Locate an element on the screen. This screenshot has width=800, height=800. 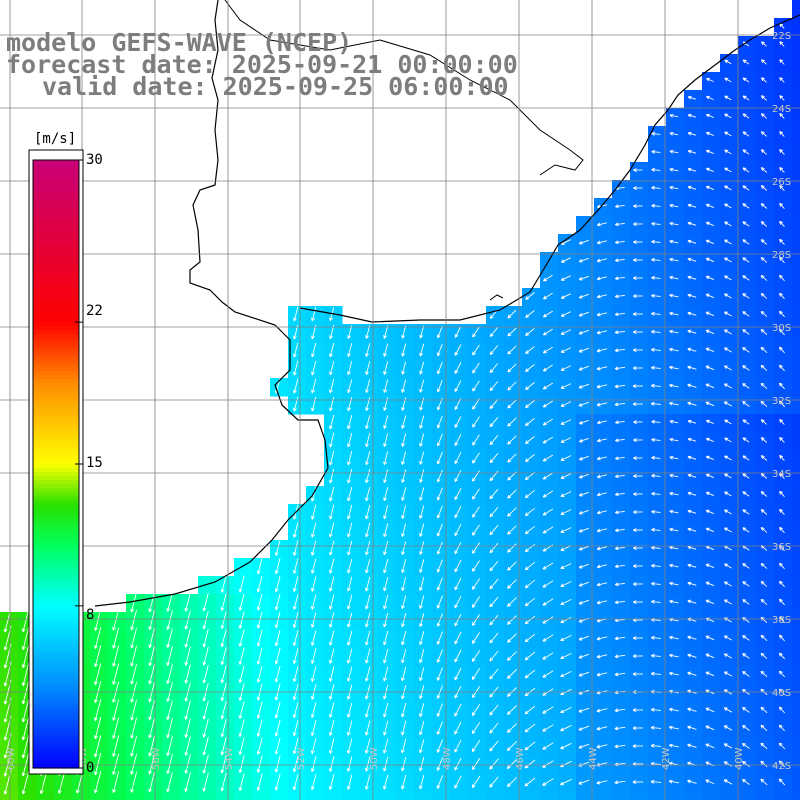
colorbar-tick-8: 8 is located at coordinates (90, 615).